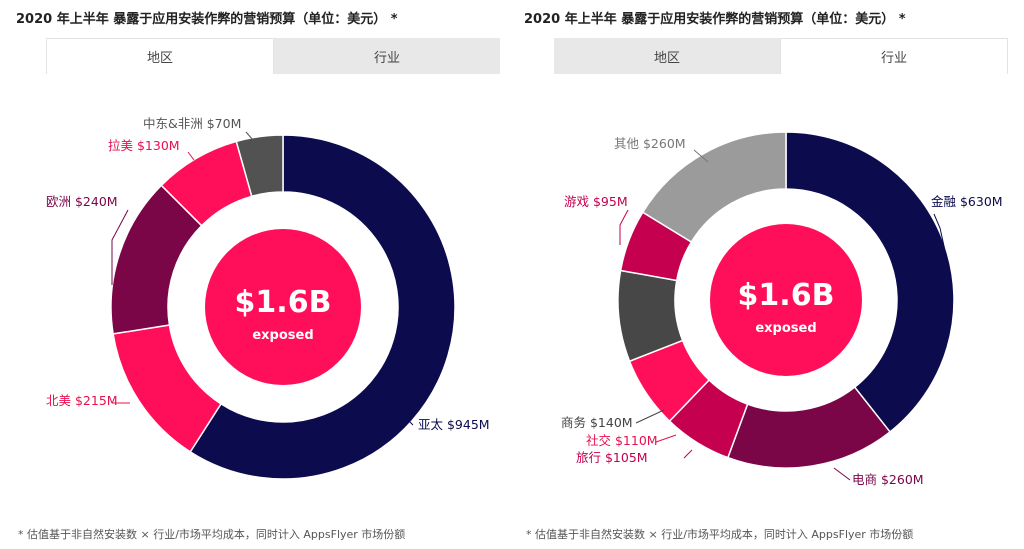 The image size is (1024, 549). What do you see at coordinates (454, 424) in the screenshot?
I see `slice-label: 亚太 $945M` at bounding box center [454, 424].